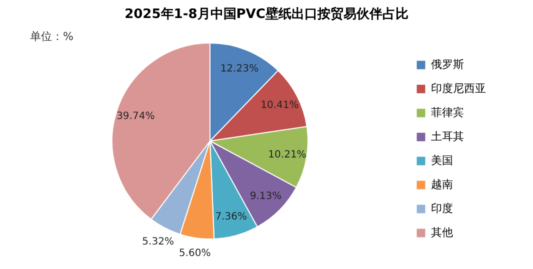  I want to click on legend-label: 印度, so click(442, 208).